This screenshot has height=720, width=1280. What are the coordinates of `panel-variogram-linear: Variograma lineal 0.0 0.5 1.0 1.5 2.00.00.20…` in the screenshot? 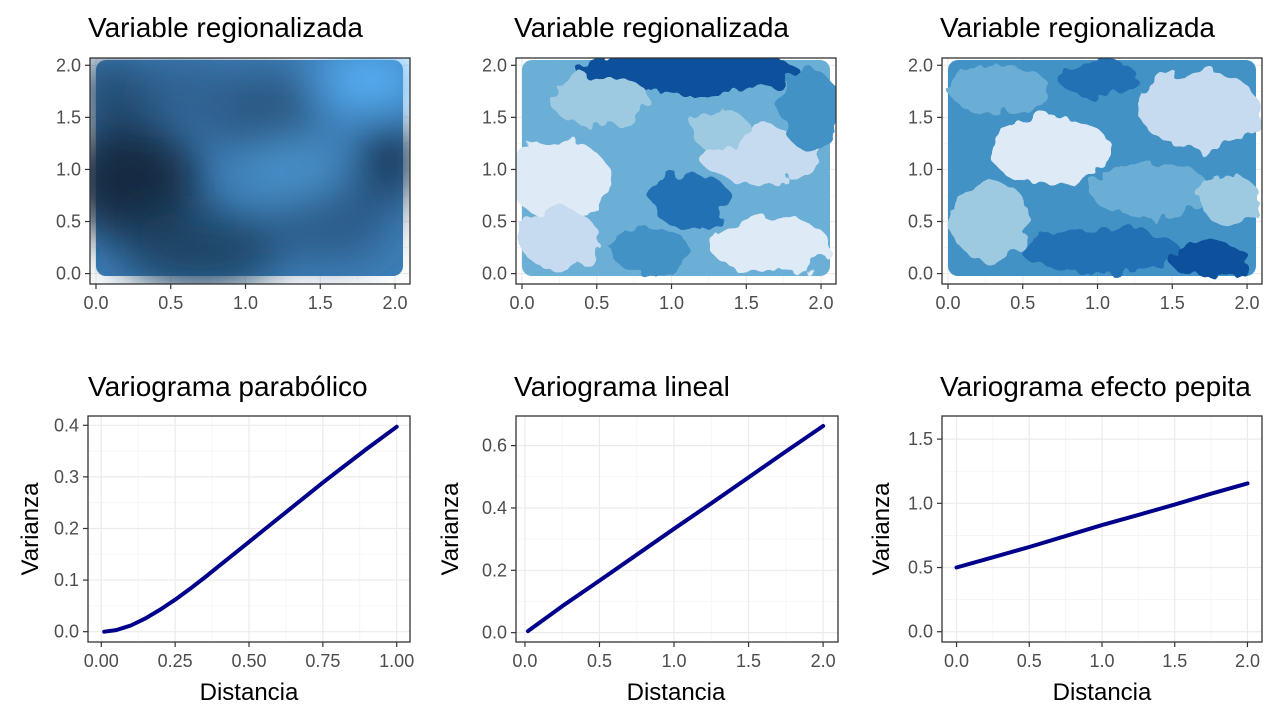 It's located at (638, 538).